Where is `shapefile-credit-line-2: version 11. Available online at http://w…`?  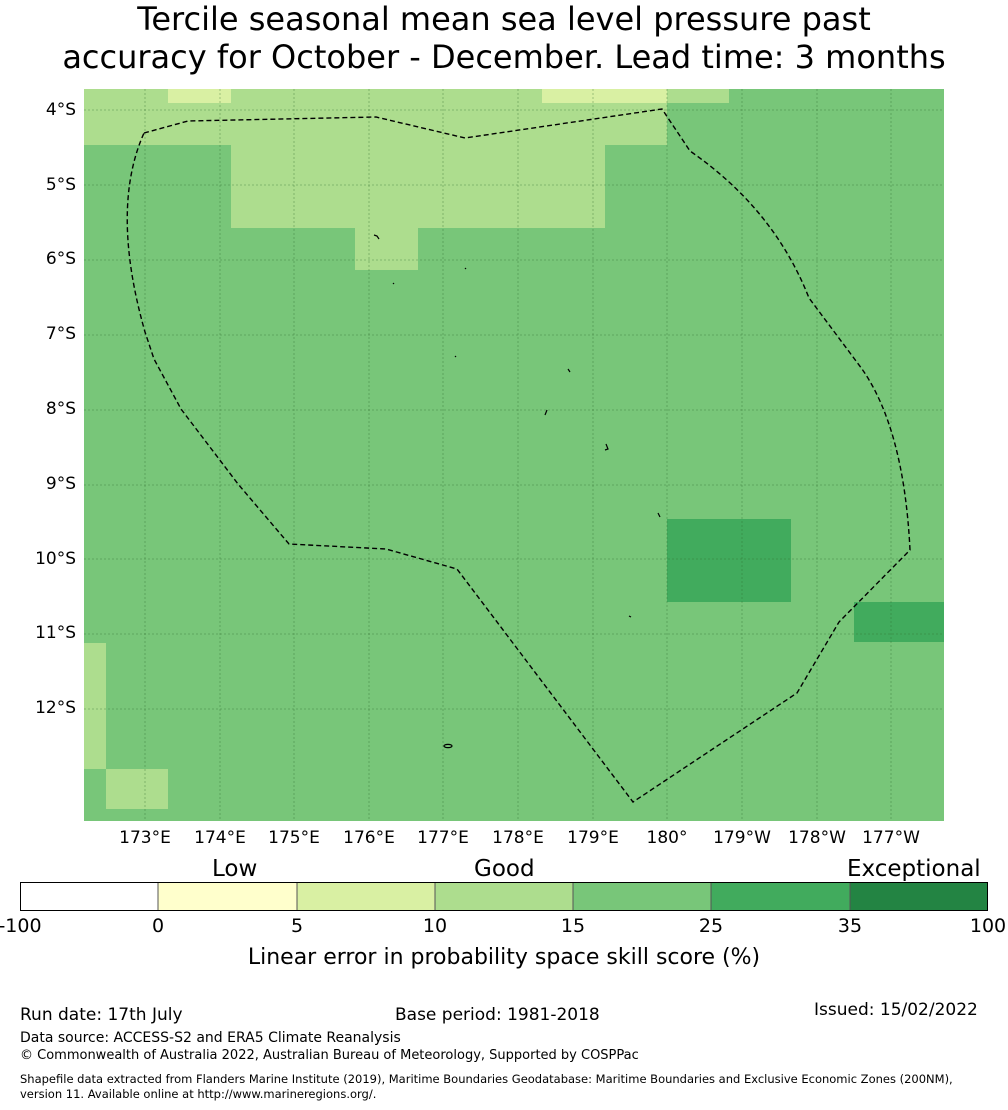 shapefile-credit-line-2: version 11. Available online at http://w… is located at coordinates (198, 1094).